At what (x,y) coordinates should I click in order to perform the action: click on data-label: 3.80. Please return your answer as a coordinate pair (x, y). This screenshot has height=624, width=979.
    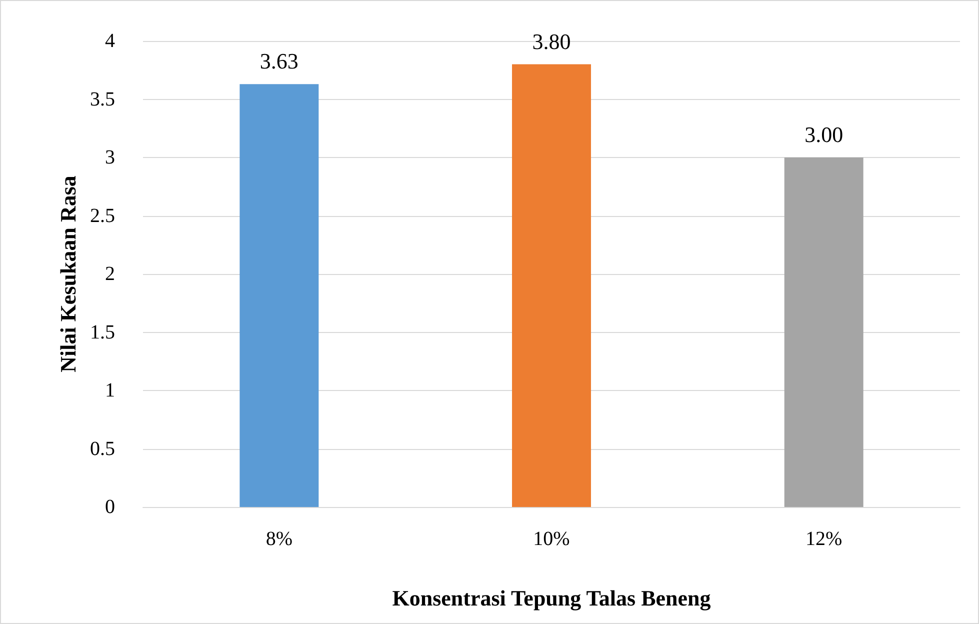
    Looking at the image, I should click on (551, 41).